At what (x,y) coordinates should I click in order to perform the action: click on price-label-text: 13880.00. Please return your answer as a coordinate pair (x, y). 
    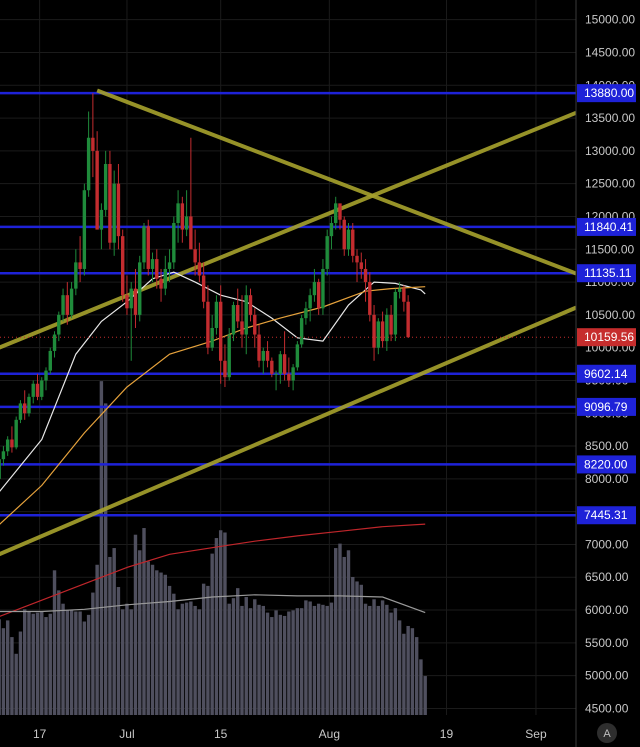
    Looking at the image, I should click on (609, 93).